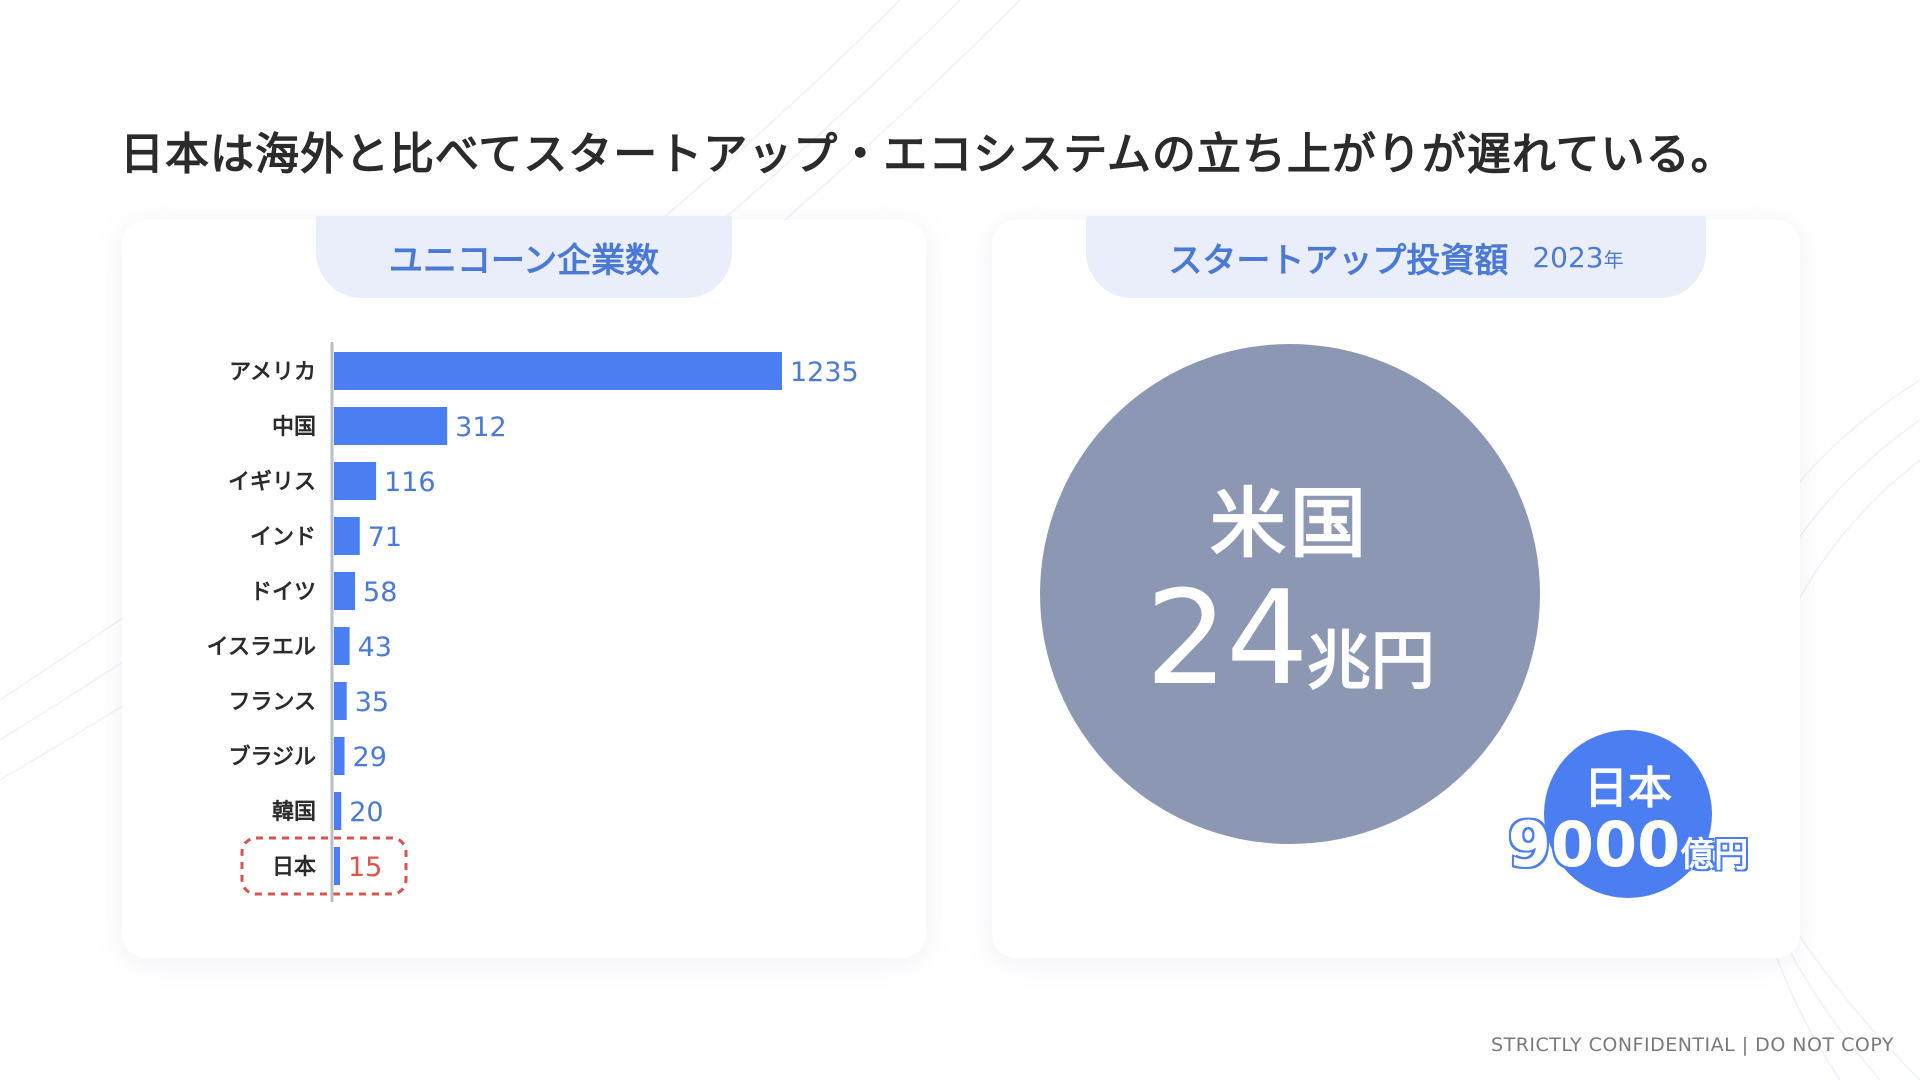 The width and height of the screenshot is (1920, 1080). Describe the element at coordinates (1290, 523) in the screenshot. I see `us-label: 米国` at that location.